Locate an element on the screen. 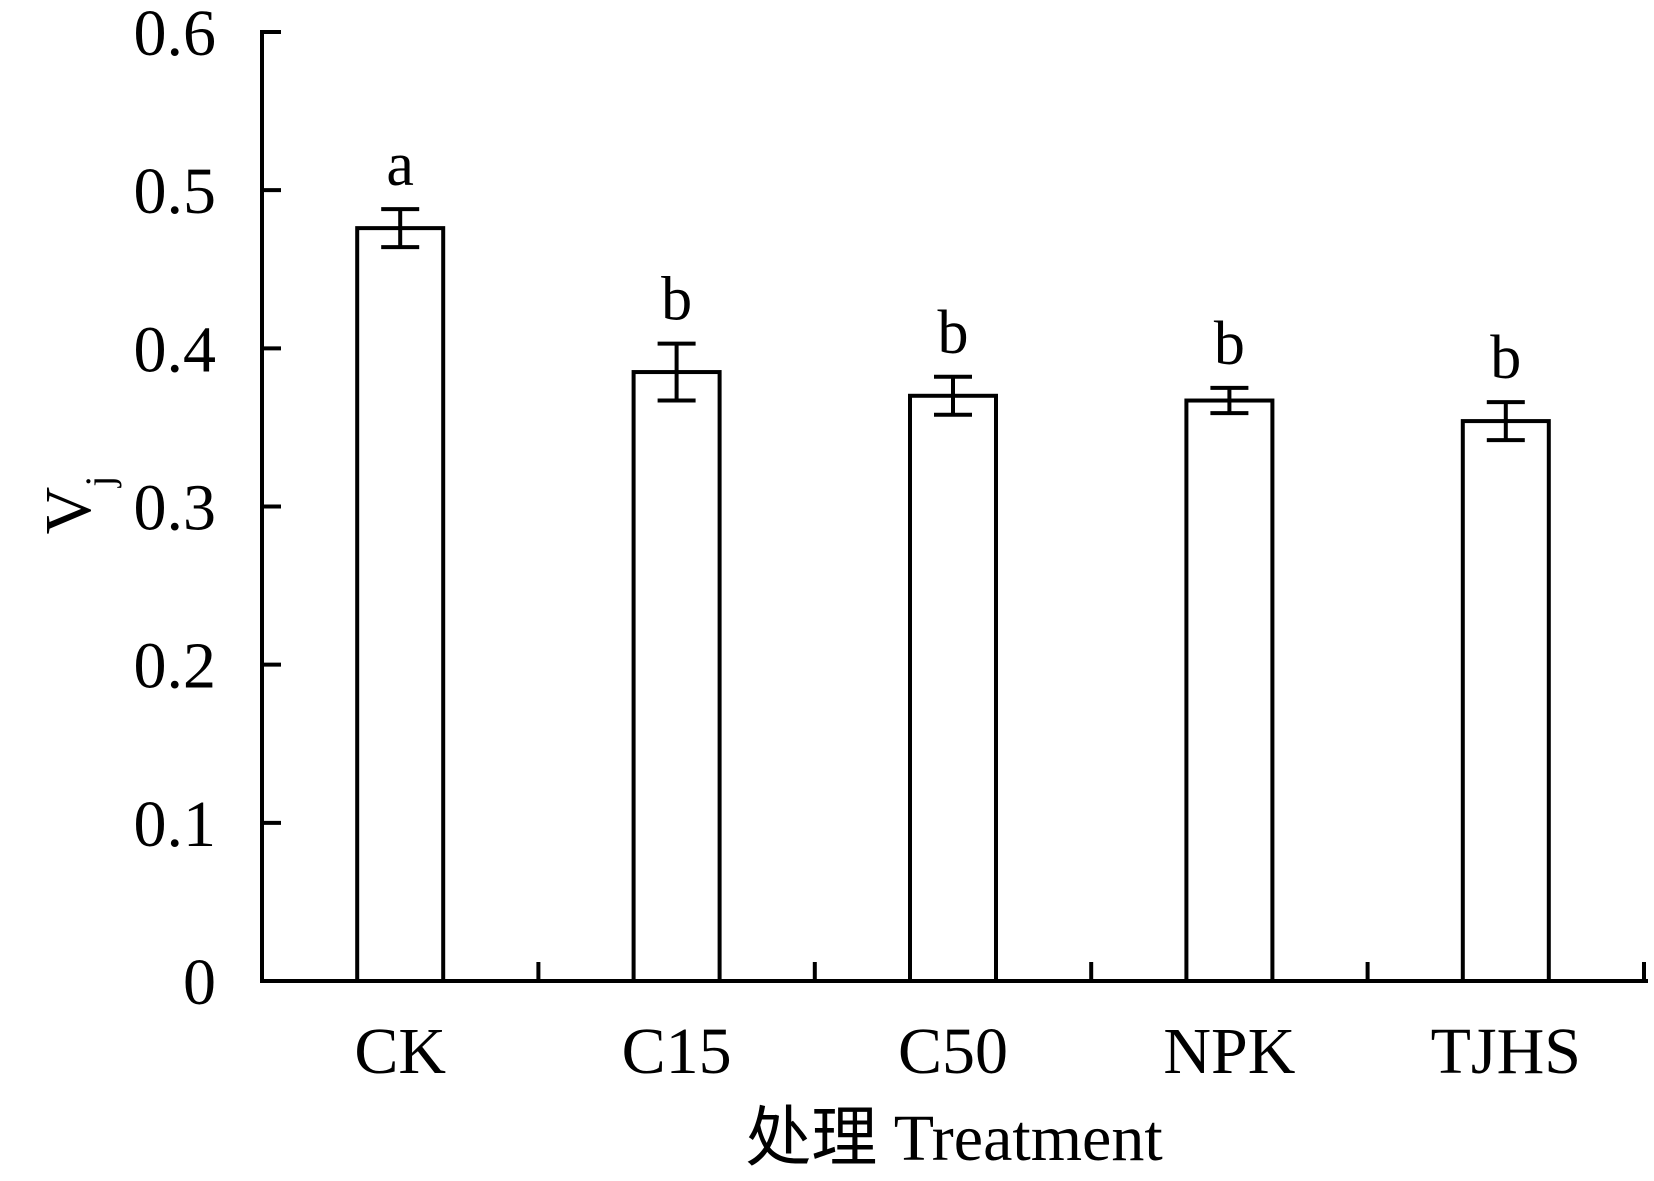 This screenshot has width=1654, height=1181. significance-label-c15: b is located at coordinates (676, 300).